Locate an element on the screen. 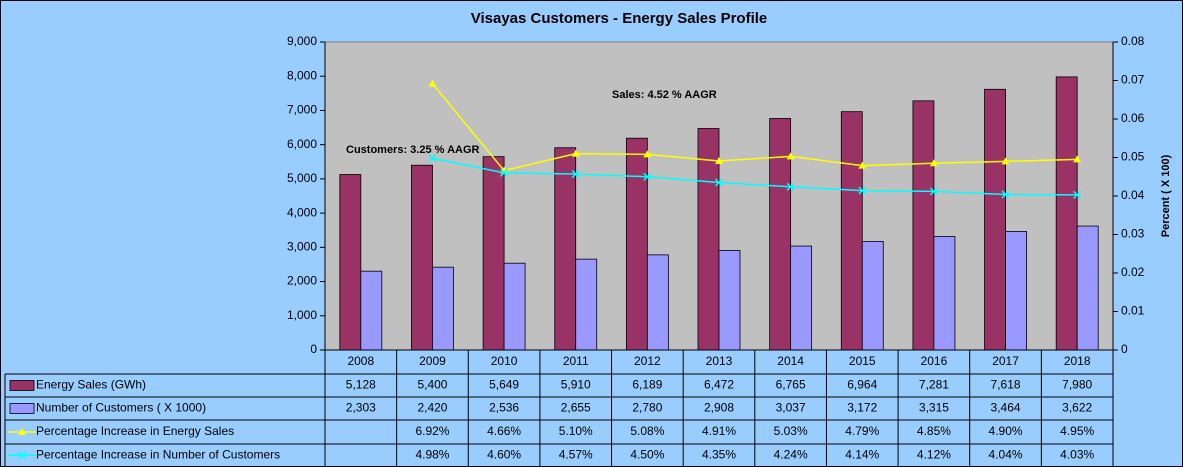 The height and width of the screenshot is (467, 1183). x-tick-label: 2008 is located at coordinates (360, 361).